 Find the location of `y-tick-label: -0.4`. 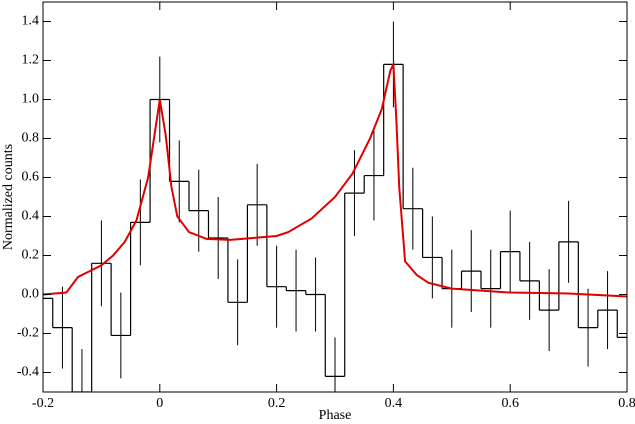

y-tick-label: -0.4 is located at coordinates (28, 372).